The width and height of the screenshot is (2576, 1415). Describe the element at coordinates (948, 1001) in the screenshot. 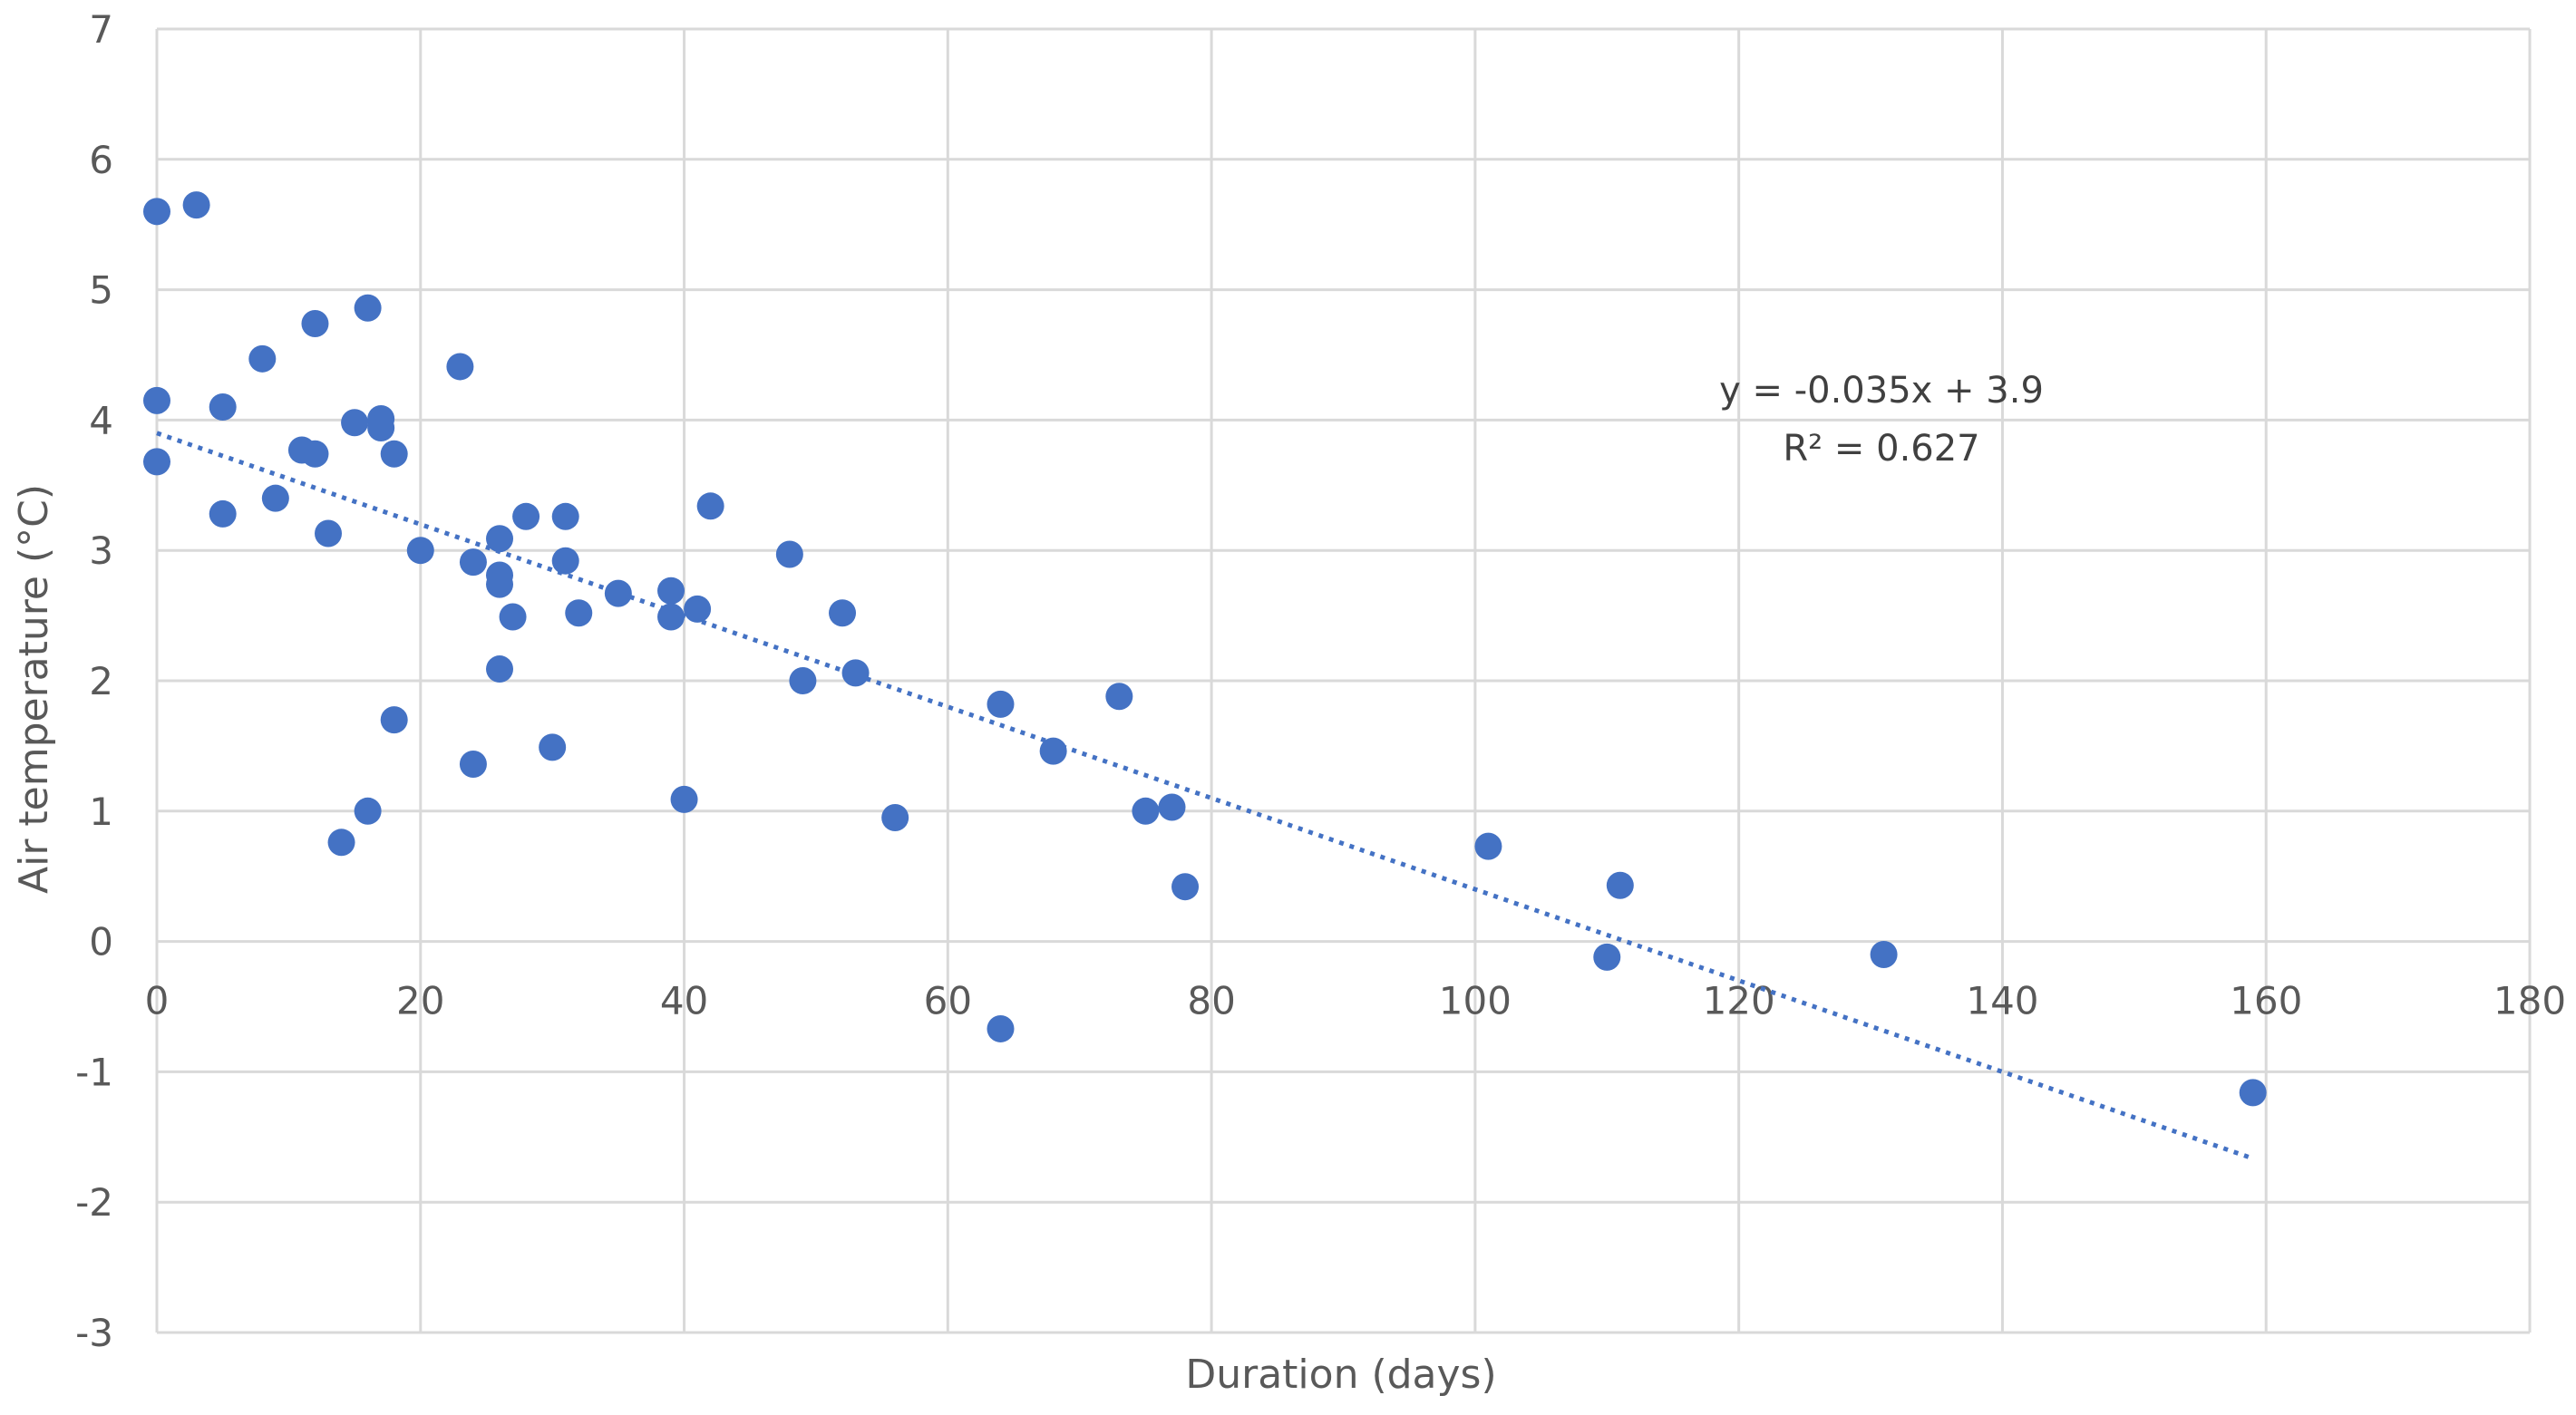

I see `x-tick-60: 60` at that location.